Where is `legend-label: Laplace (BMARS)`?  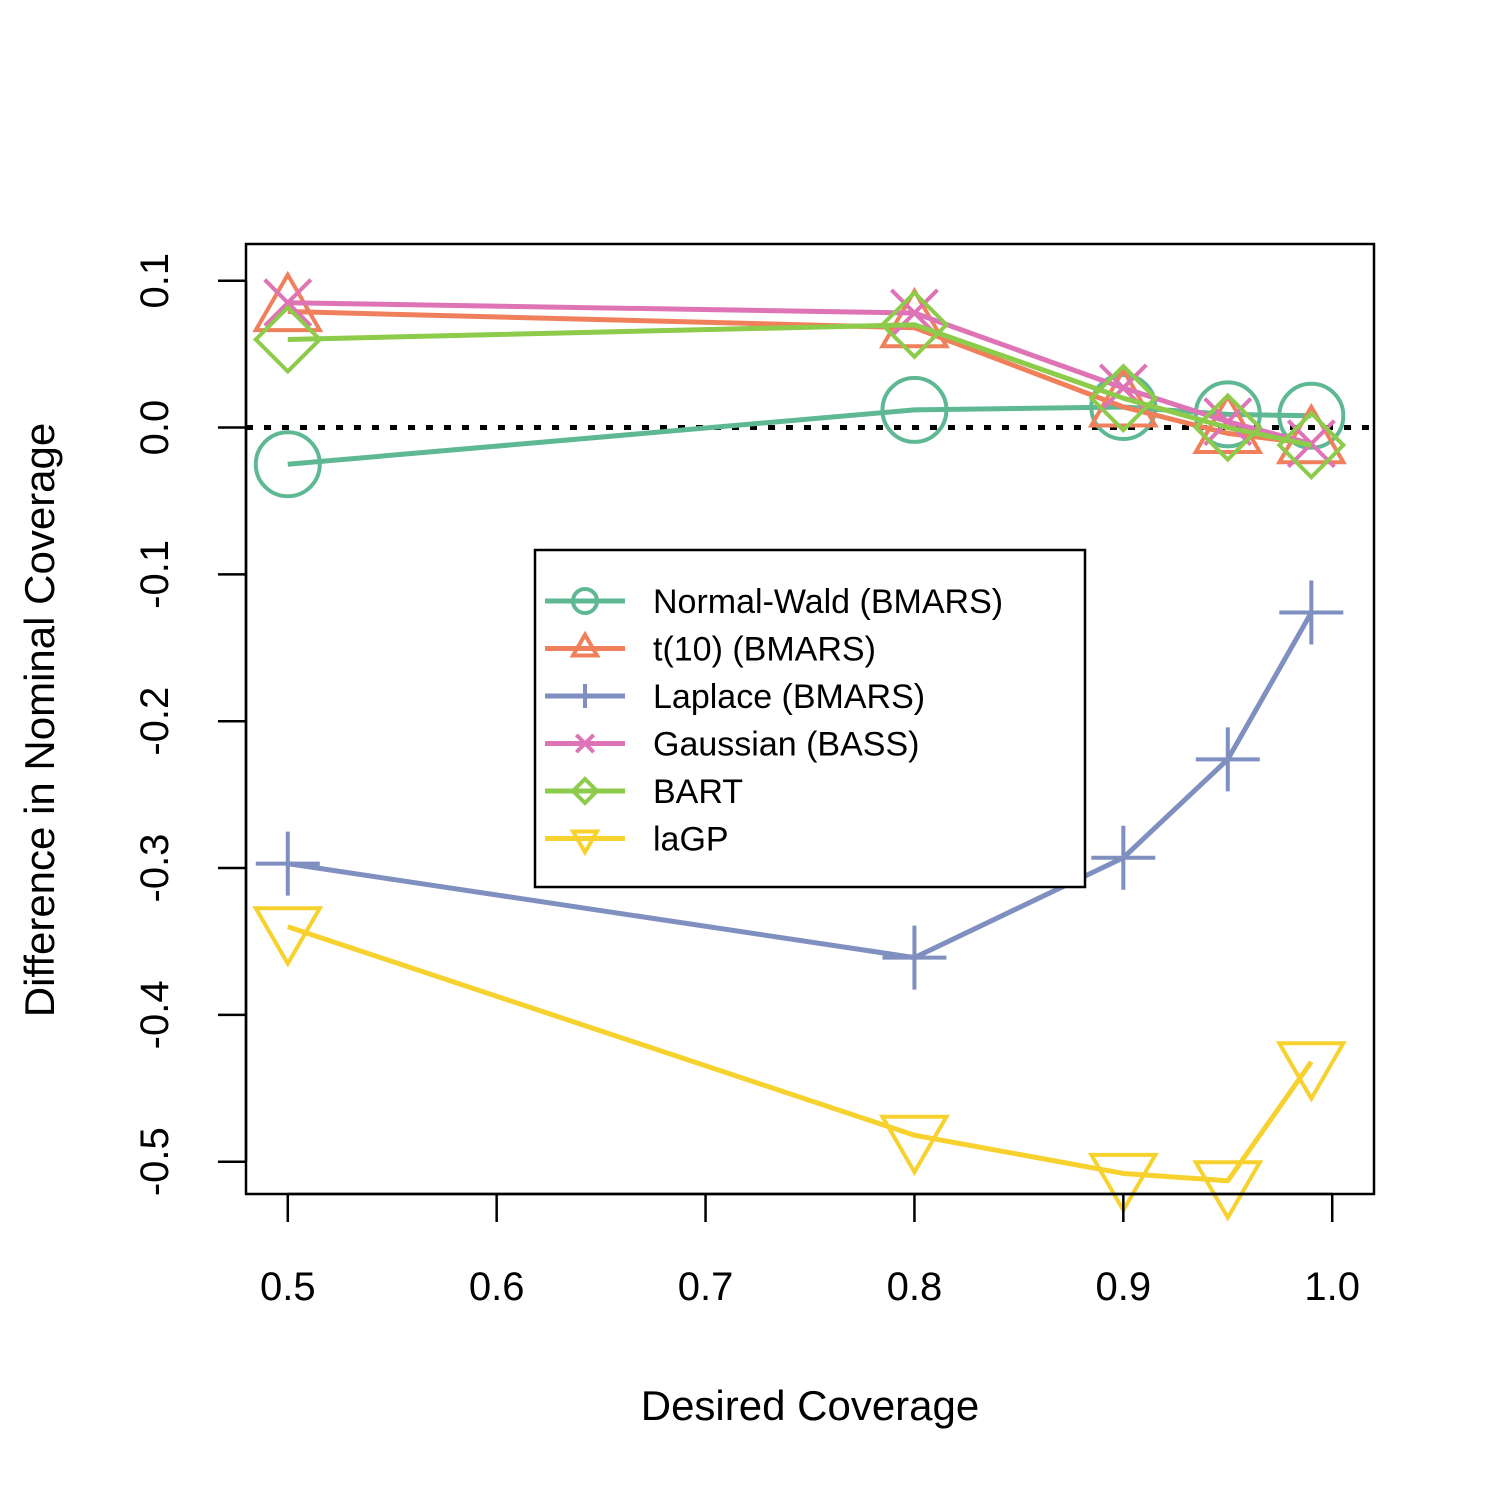
legend-label: Laplace (BMARS) is located at coordinates (789, 697).